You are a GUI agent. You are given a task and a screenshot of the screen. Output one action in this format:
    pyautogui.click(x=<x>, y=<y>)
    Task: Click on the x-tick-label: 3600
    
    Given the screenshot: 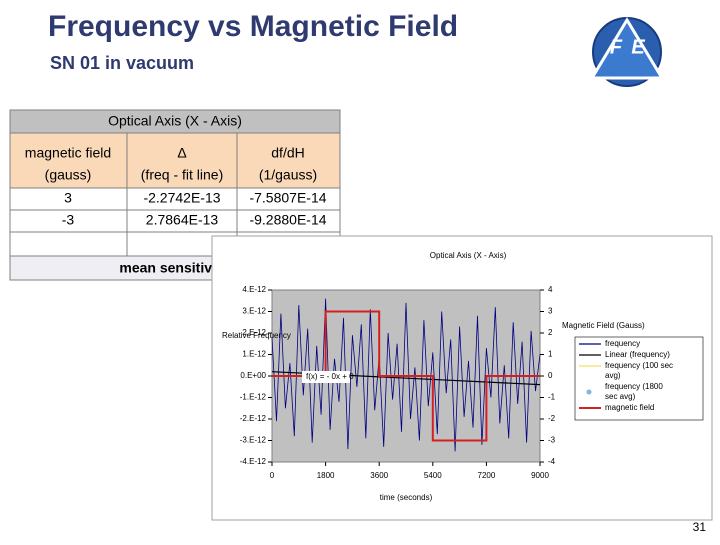 What is the action you would take?
    pyautogui.click(x=379, y=475)
    